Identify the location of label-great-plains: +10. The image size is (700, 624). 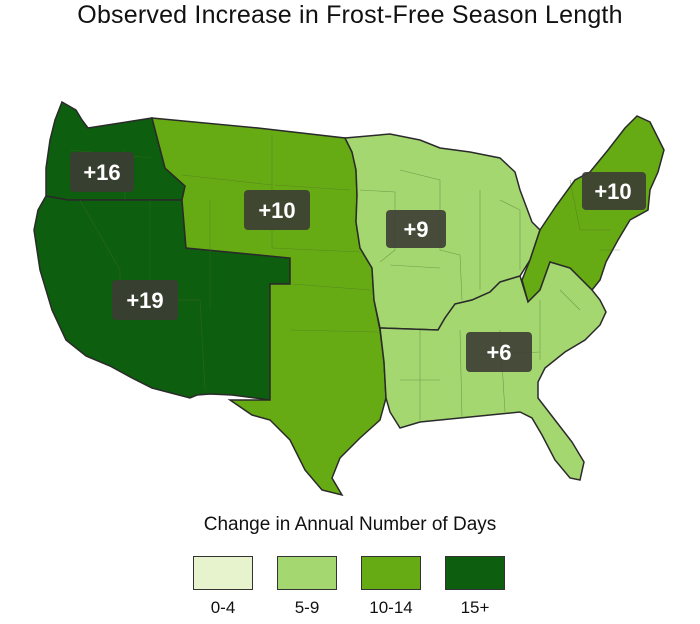
(277, 210).